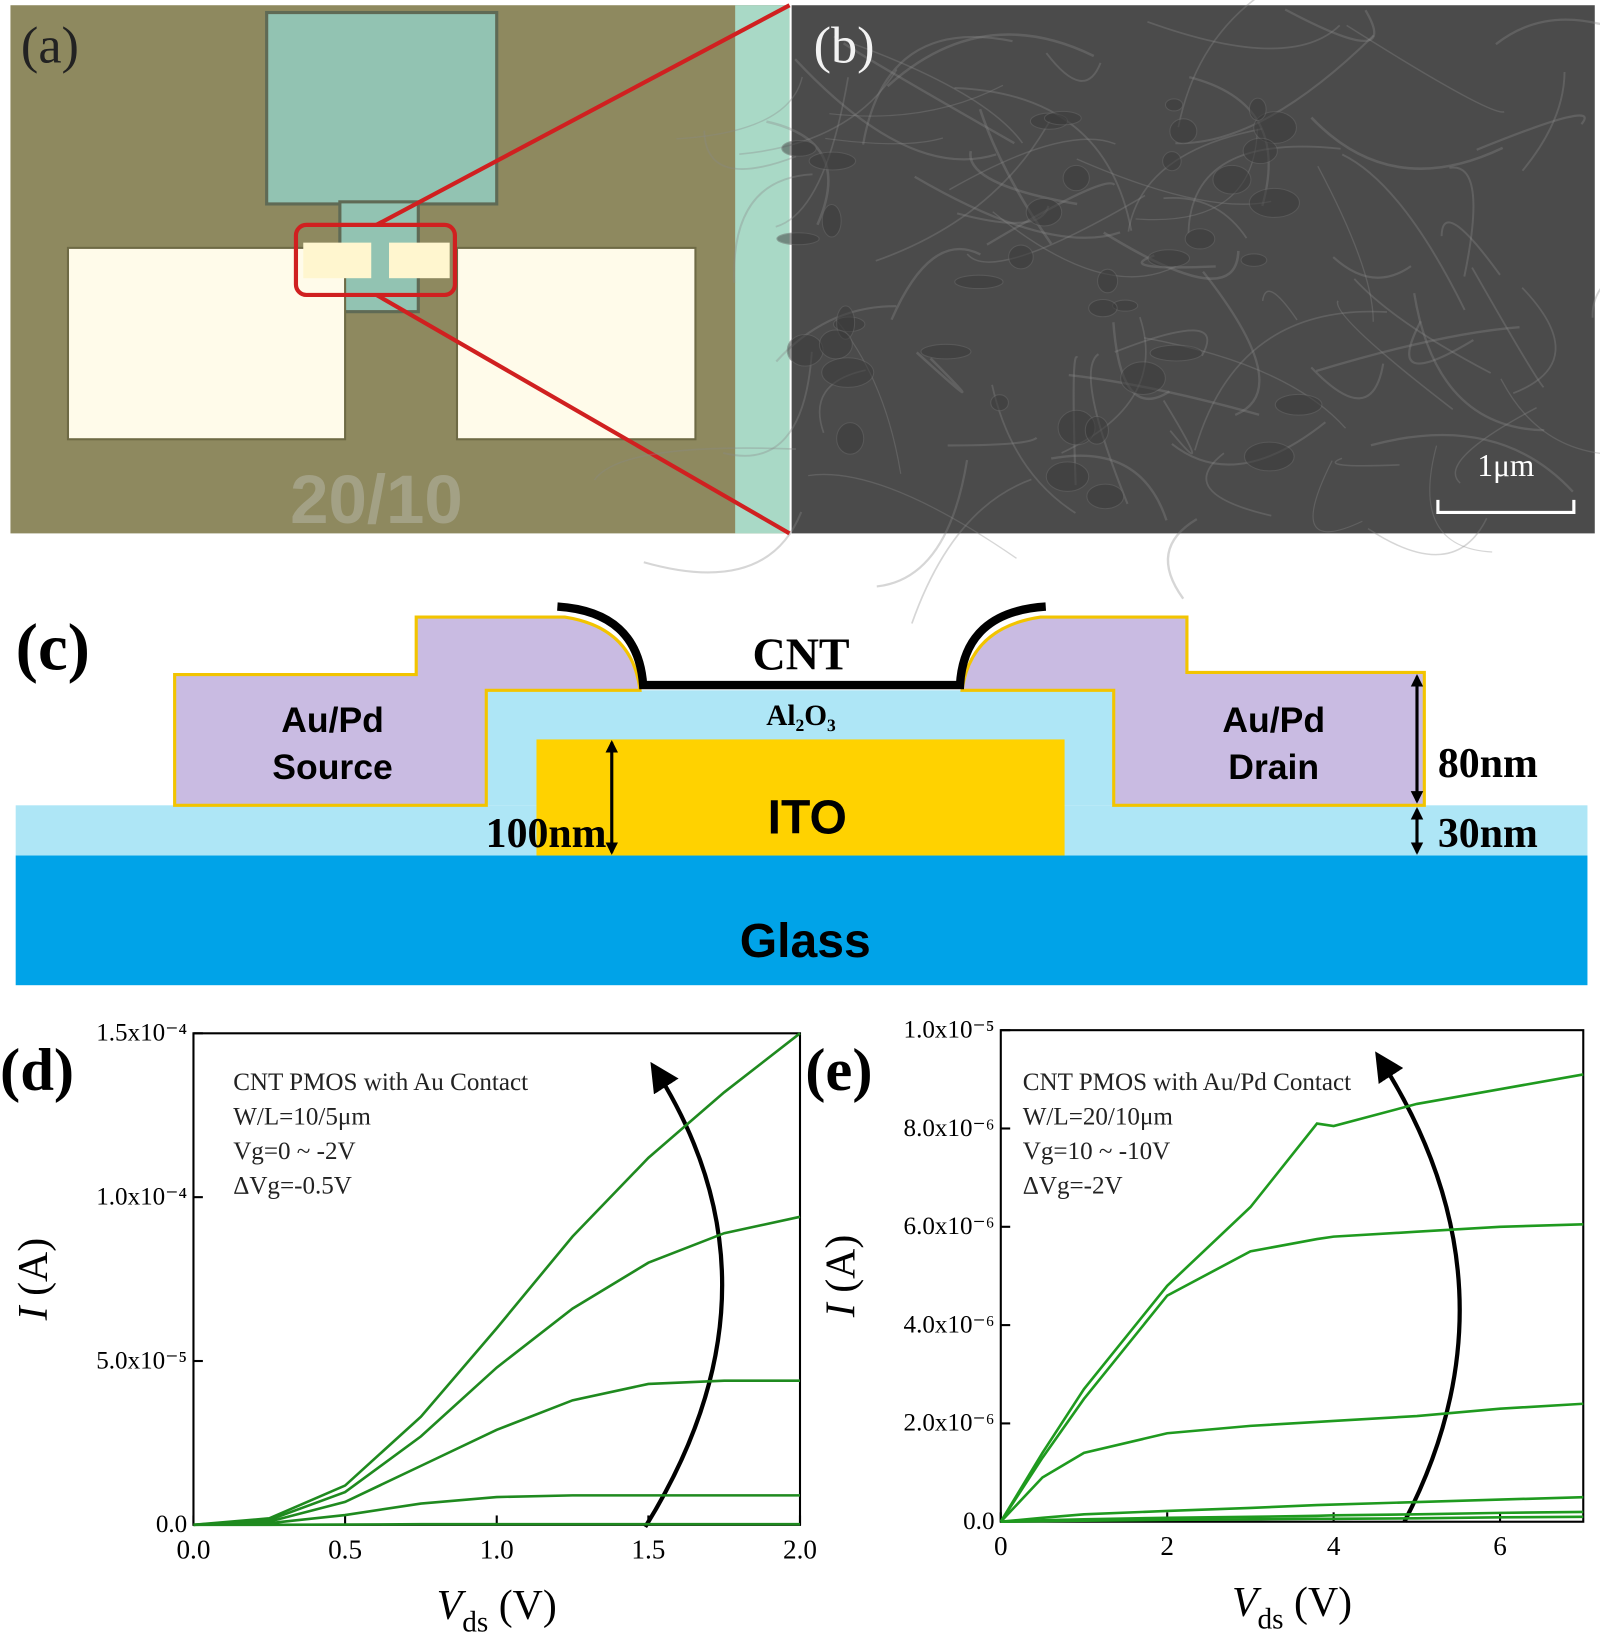 Image resolution: width=1600 pixels, height=1642 pixels. I want to click on dielectric-label: Al₂O₃, so click(801, 716).